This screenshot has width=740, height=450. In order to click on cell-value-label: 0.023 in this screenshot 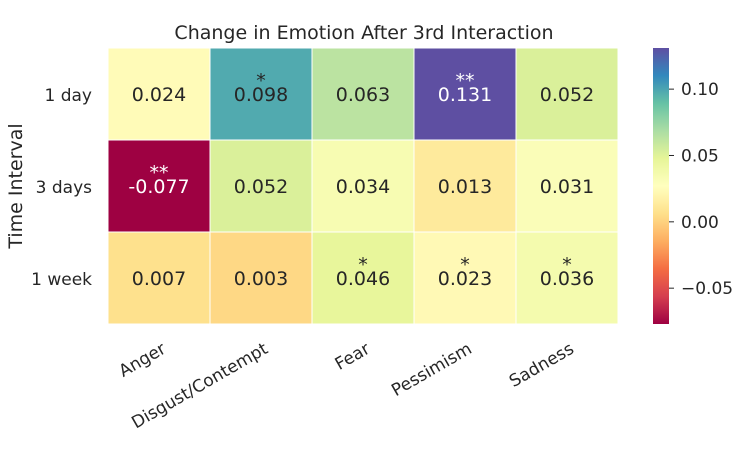, I will do `click(465, 279)`.